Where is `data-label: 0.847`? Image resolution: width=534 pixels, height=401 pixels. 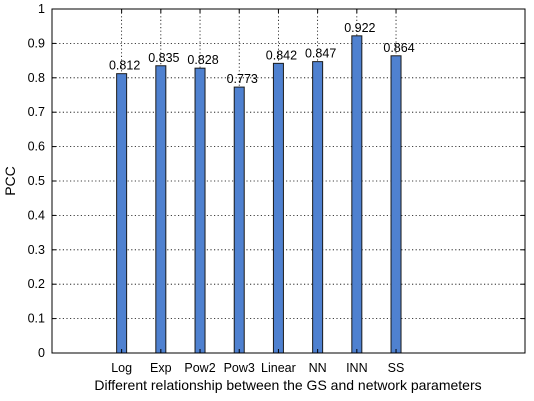
data-label: 0.847 is located at coordinates (320, 54).